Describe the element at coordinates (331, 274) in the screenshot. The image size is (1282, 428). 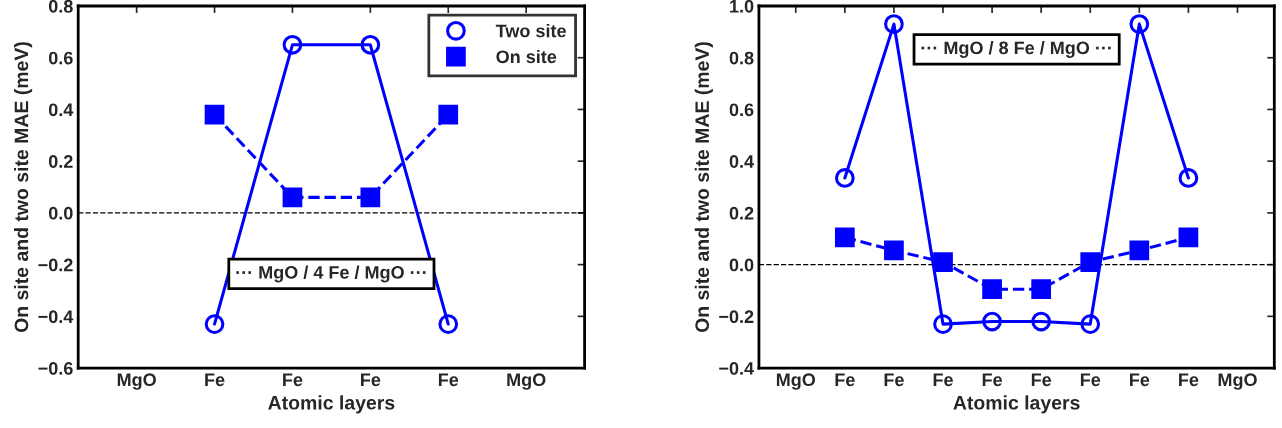
I see `annotation: ··· MgO / 4 Fe / MgO ···` at that location.